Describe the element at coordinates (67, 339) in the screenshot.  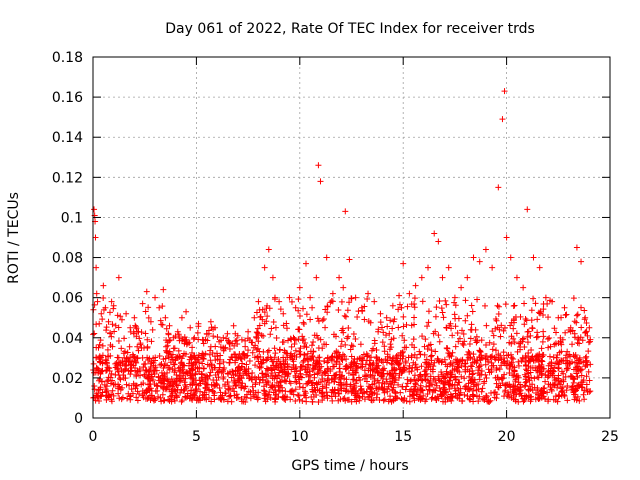
I see `y-tick-label: 0.04` at that location.